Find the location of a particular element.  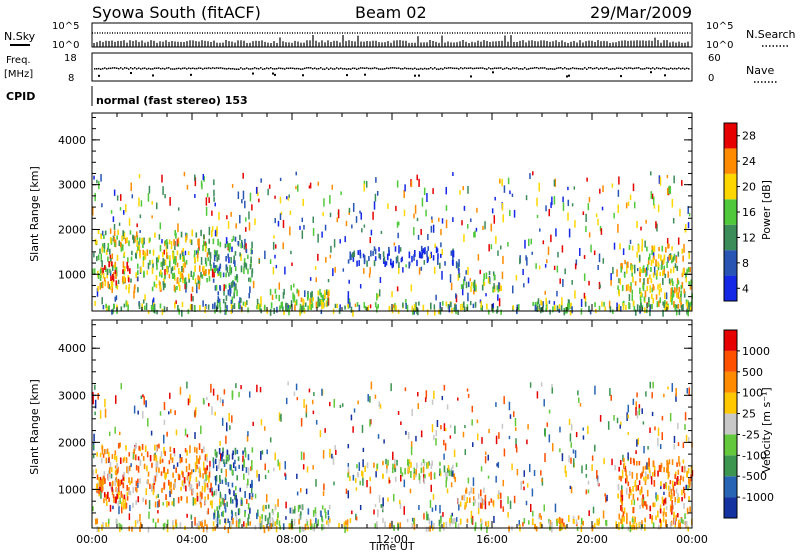

nave-point is located at coordinates (347, 75).